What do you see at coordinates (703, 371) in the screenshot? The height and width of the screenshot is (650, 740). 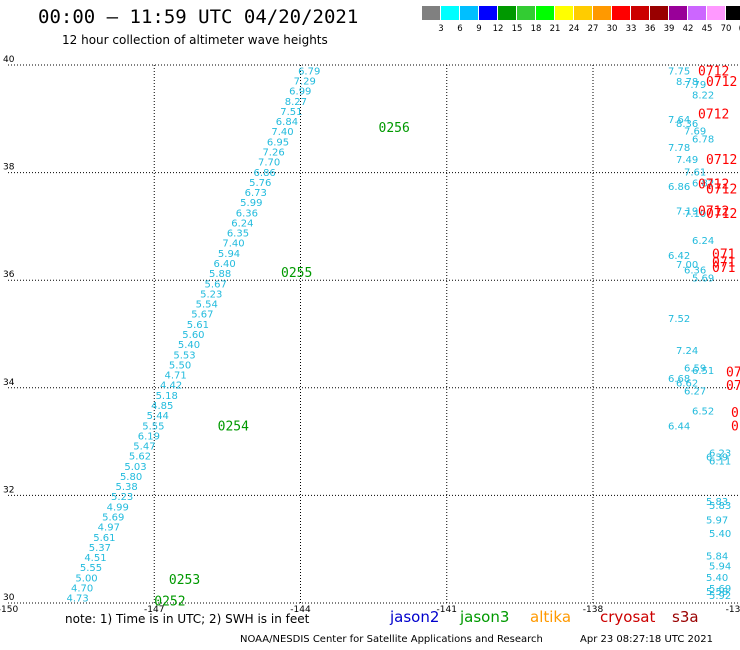 I see `swh-value-label: 6.51` at bounding box center [703, 371].